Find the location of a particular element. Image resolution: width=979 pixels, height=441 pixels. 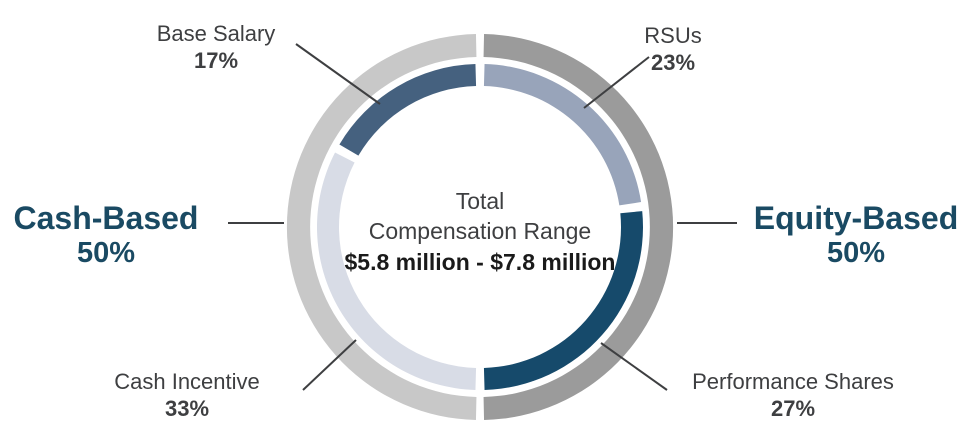

label-performance-shares-text: Performance Shares is located at coordinates (793, 381).